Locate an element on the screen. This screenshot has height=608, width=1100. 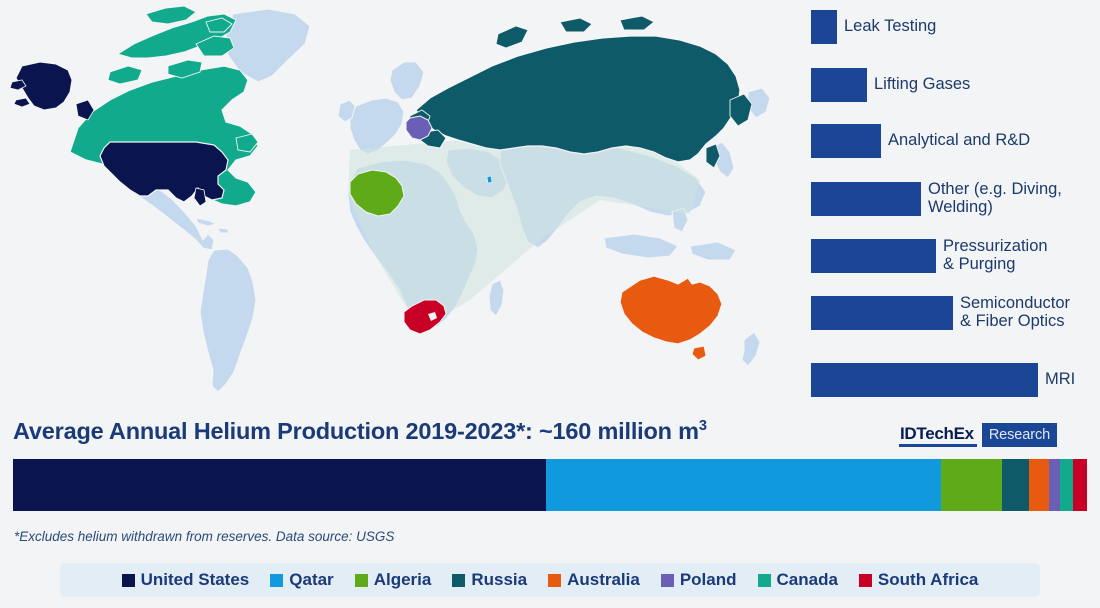
legend-swatch-australia is located at coordinates (555, 580).